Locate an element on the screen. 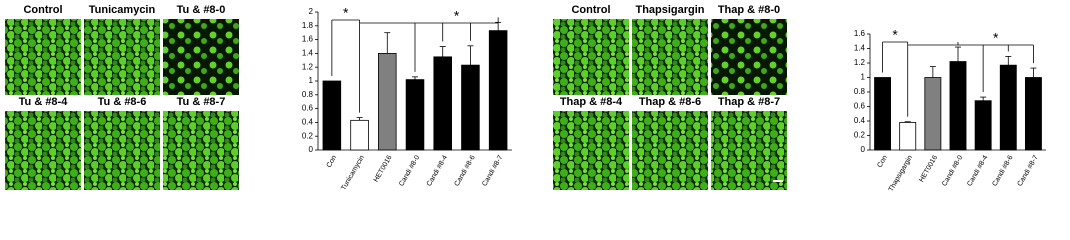  panel-label: Thap & #8-6 is located at coordinates (670, 102).